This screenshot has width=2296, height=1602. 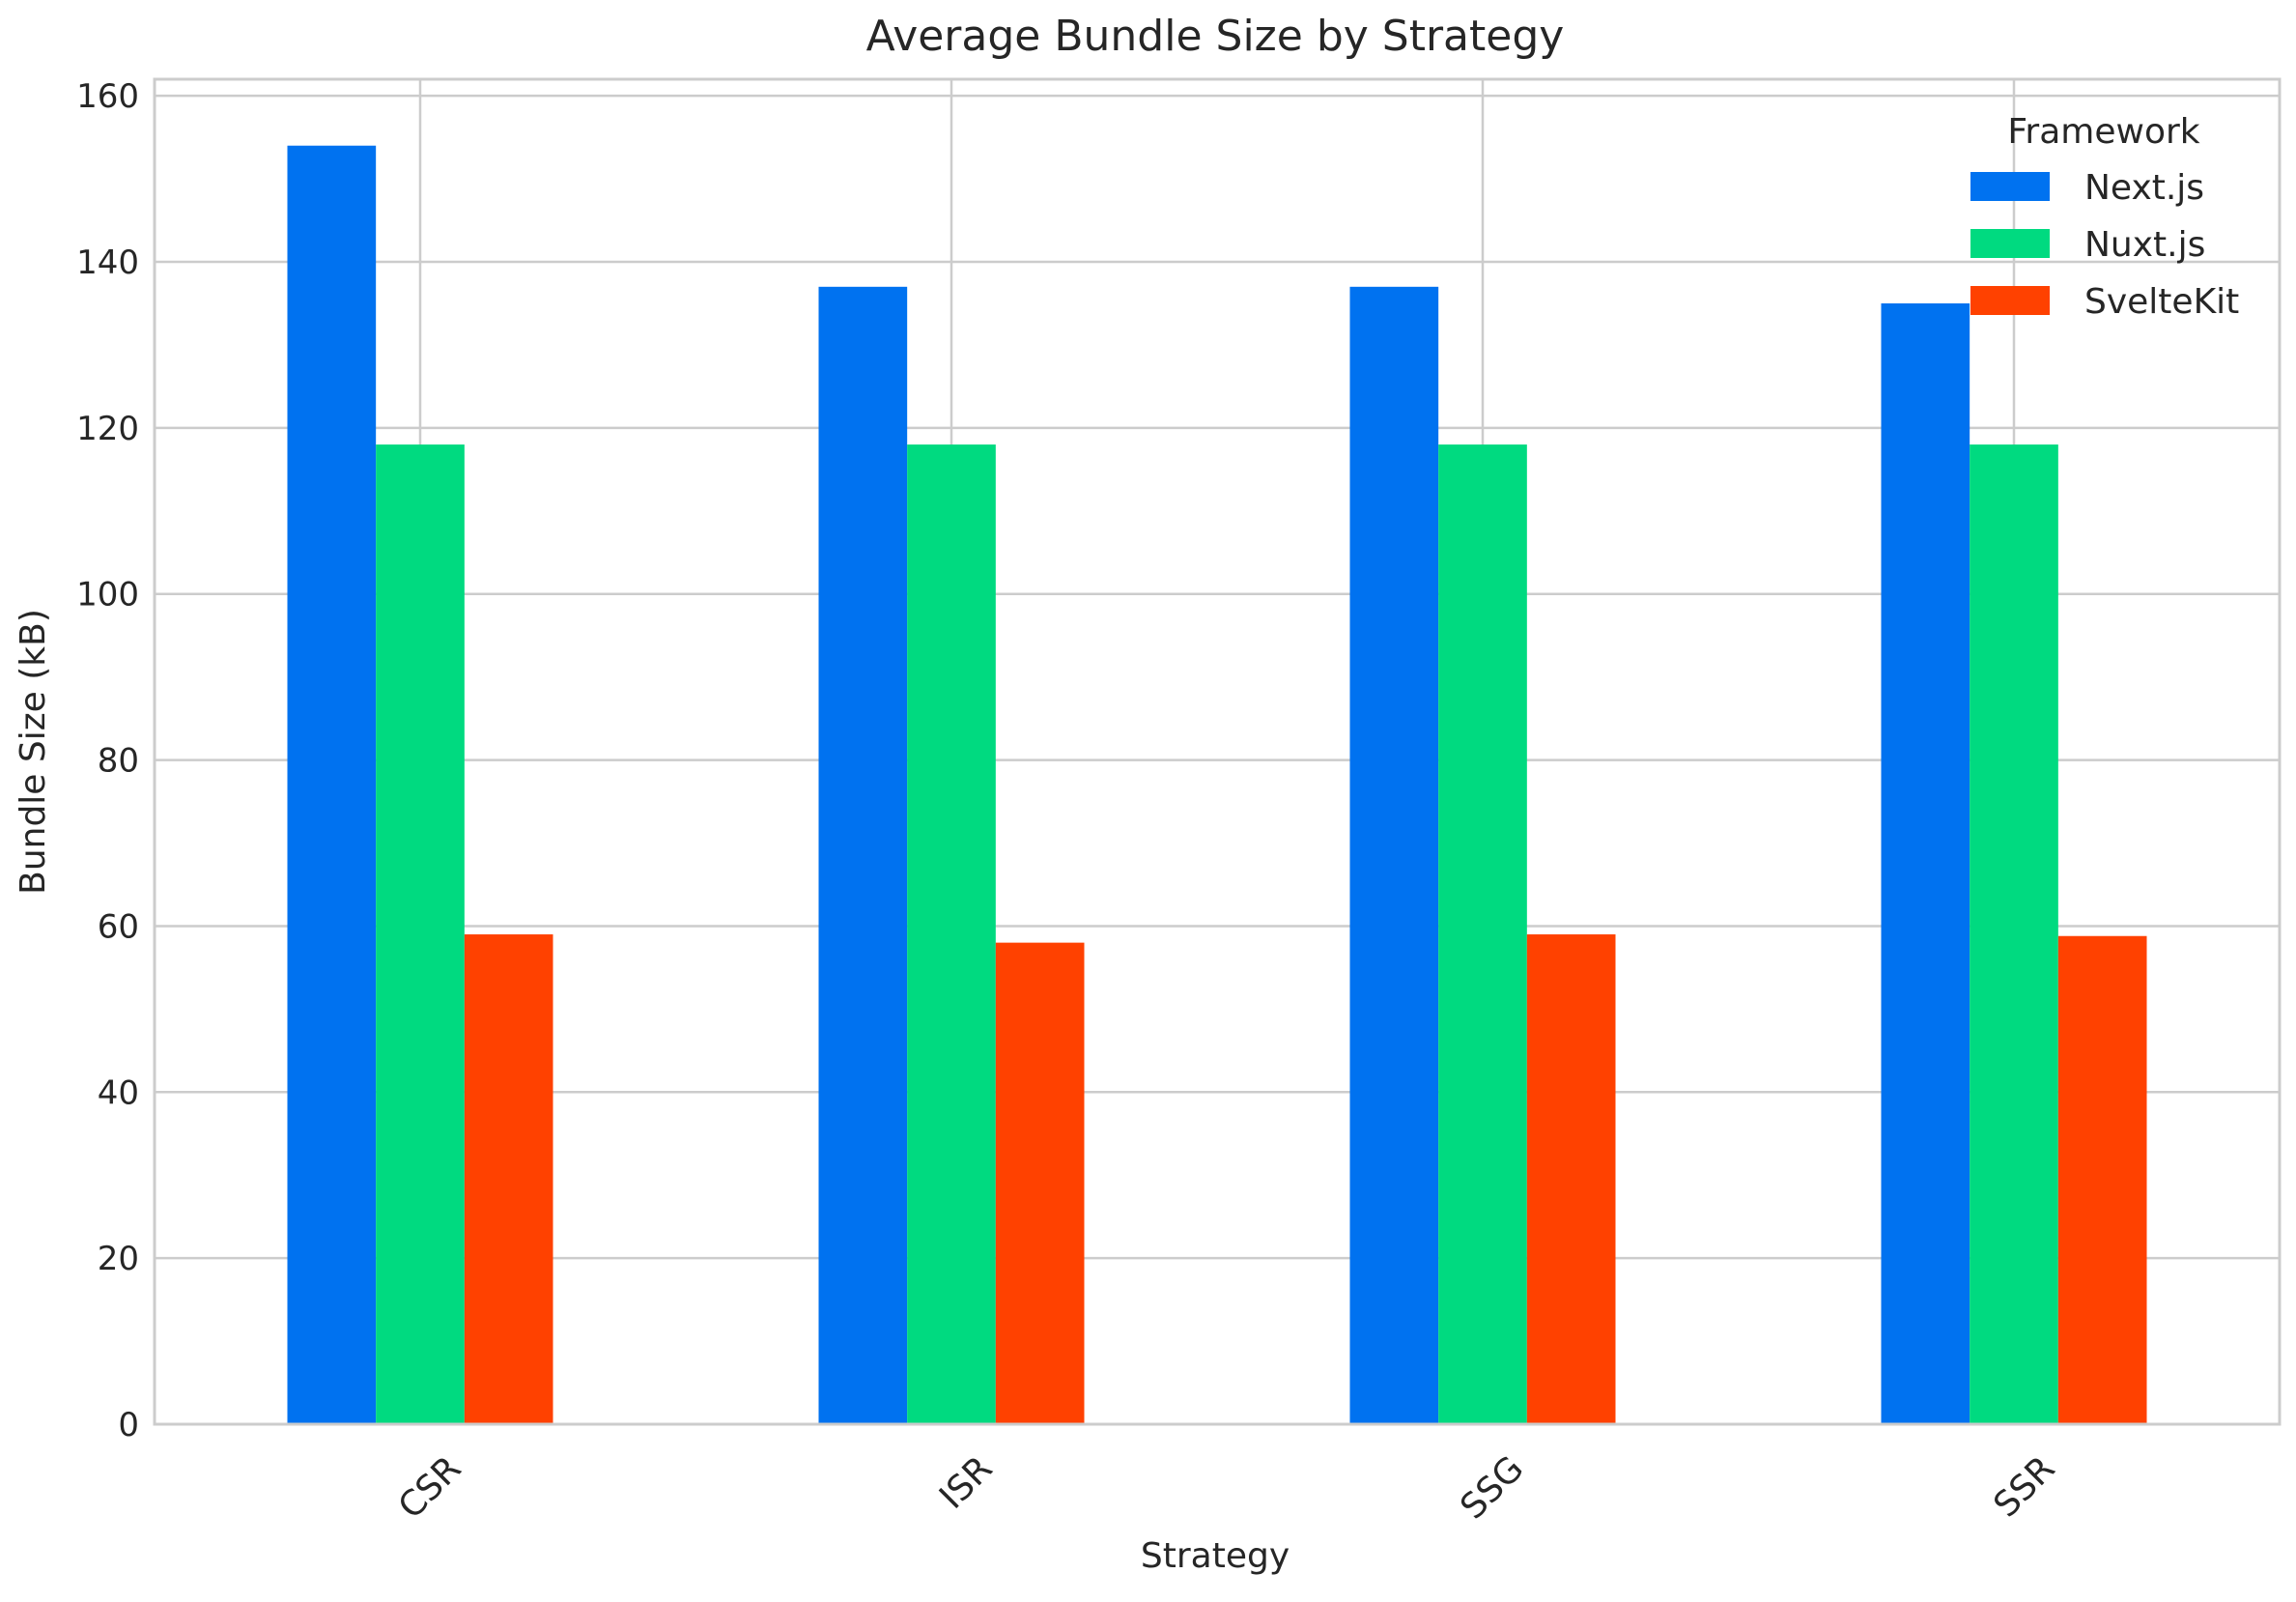 What do you see at coordinates (118, 1259) in the screenshot?
I see `y-tick-label: 20` at bounding box center [118, 1259].